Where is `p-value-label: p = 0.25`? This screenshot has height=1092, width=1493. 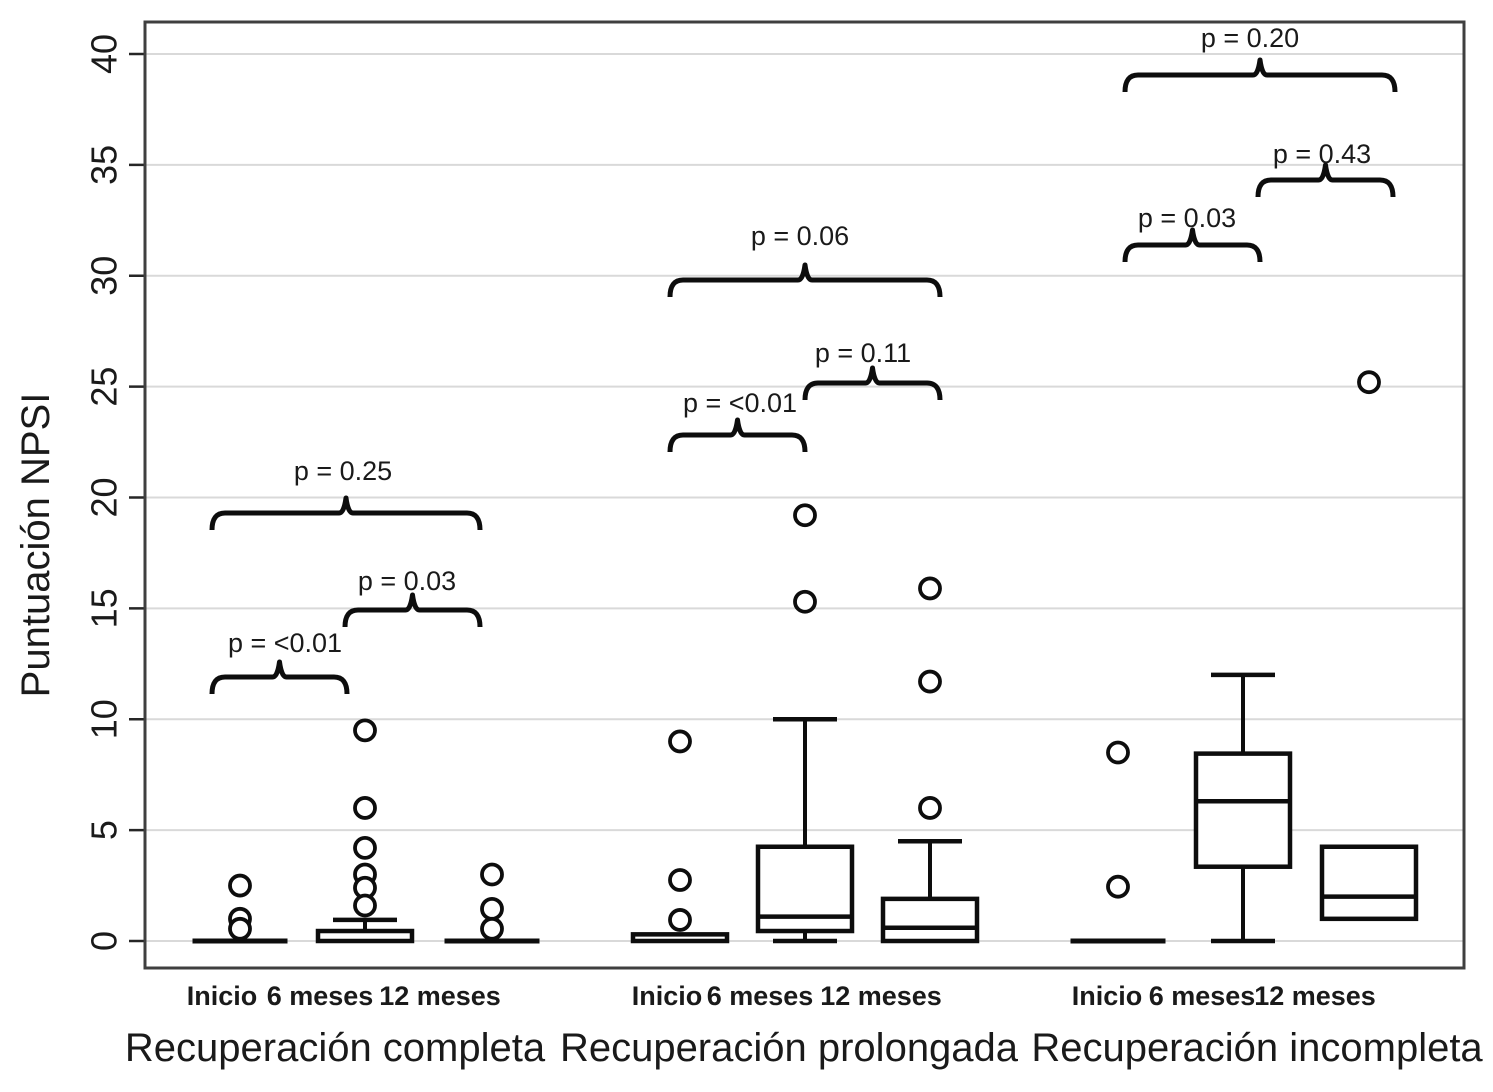 p-value-label: p = 0.25 is located at coordinates (343, 471).